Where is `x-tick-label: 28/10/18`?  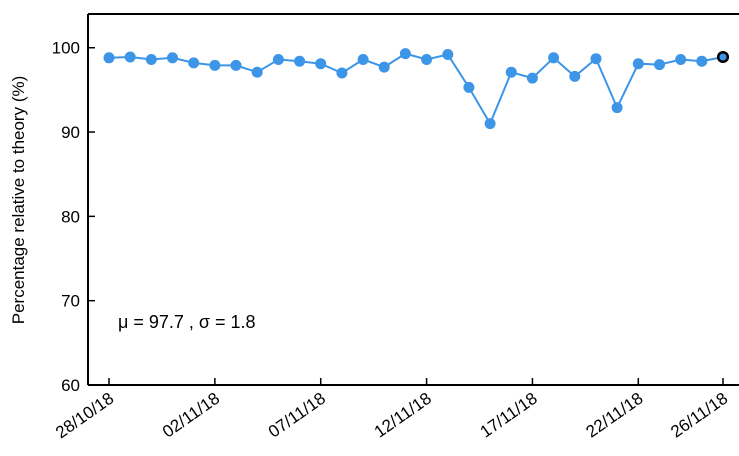
x-tick-label: 28/10/18 is located at coordinates (84, 416).